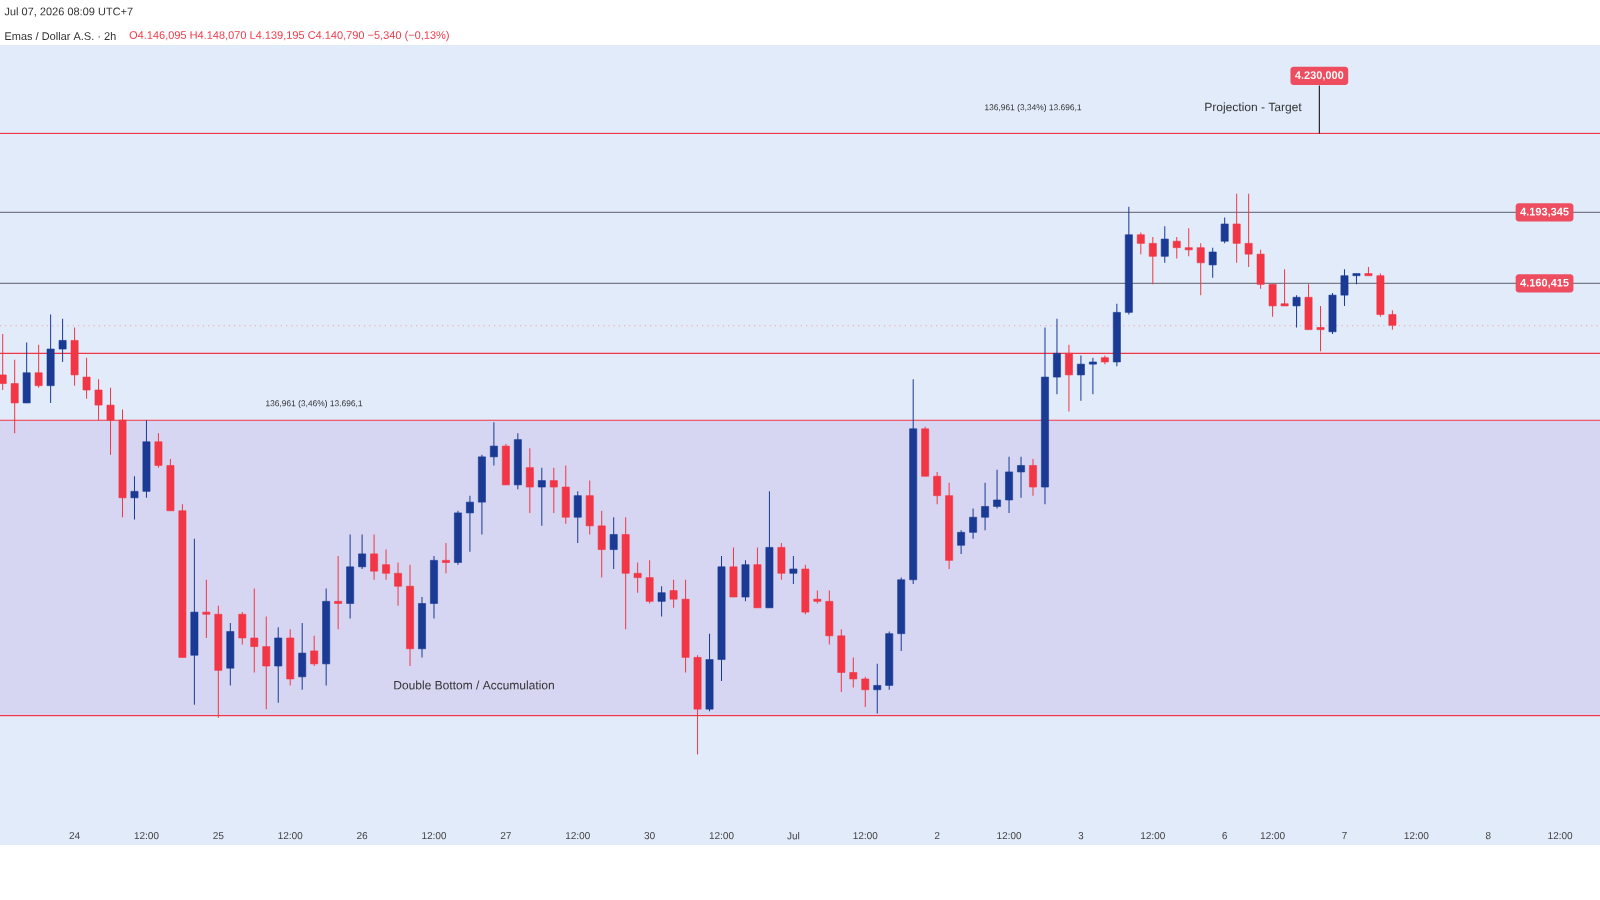 The width and height of the screenshot is (1600, 900). I want to click on ref-line-label: 4.230,000, so click(1319, 76).